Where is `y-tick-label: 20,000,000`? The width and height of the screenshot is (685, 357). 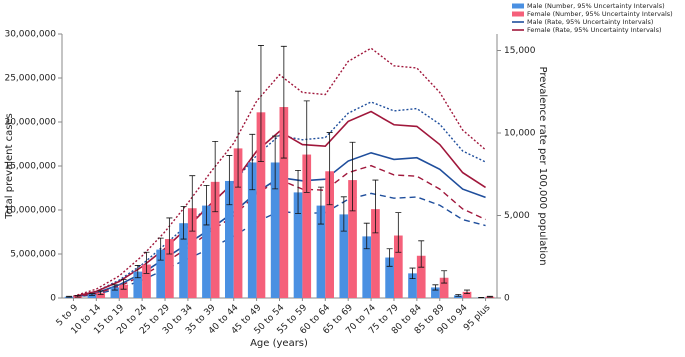
y-tick-label: 20,000,000 is located at coordinates (30, 123).